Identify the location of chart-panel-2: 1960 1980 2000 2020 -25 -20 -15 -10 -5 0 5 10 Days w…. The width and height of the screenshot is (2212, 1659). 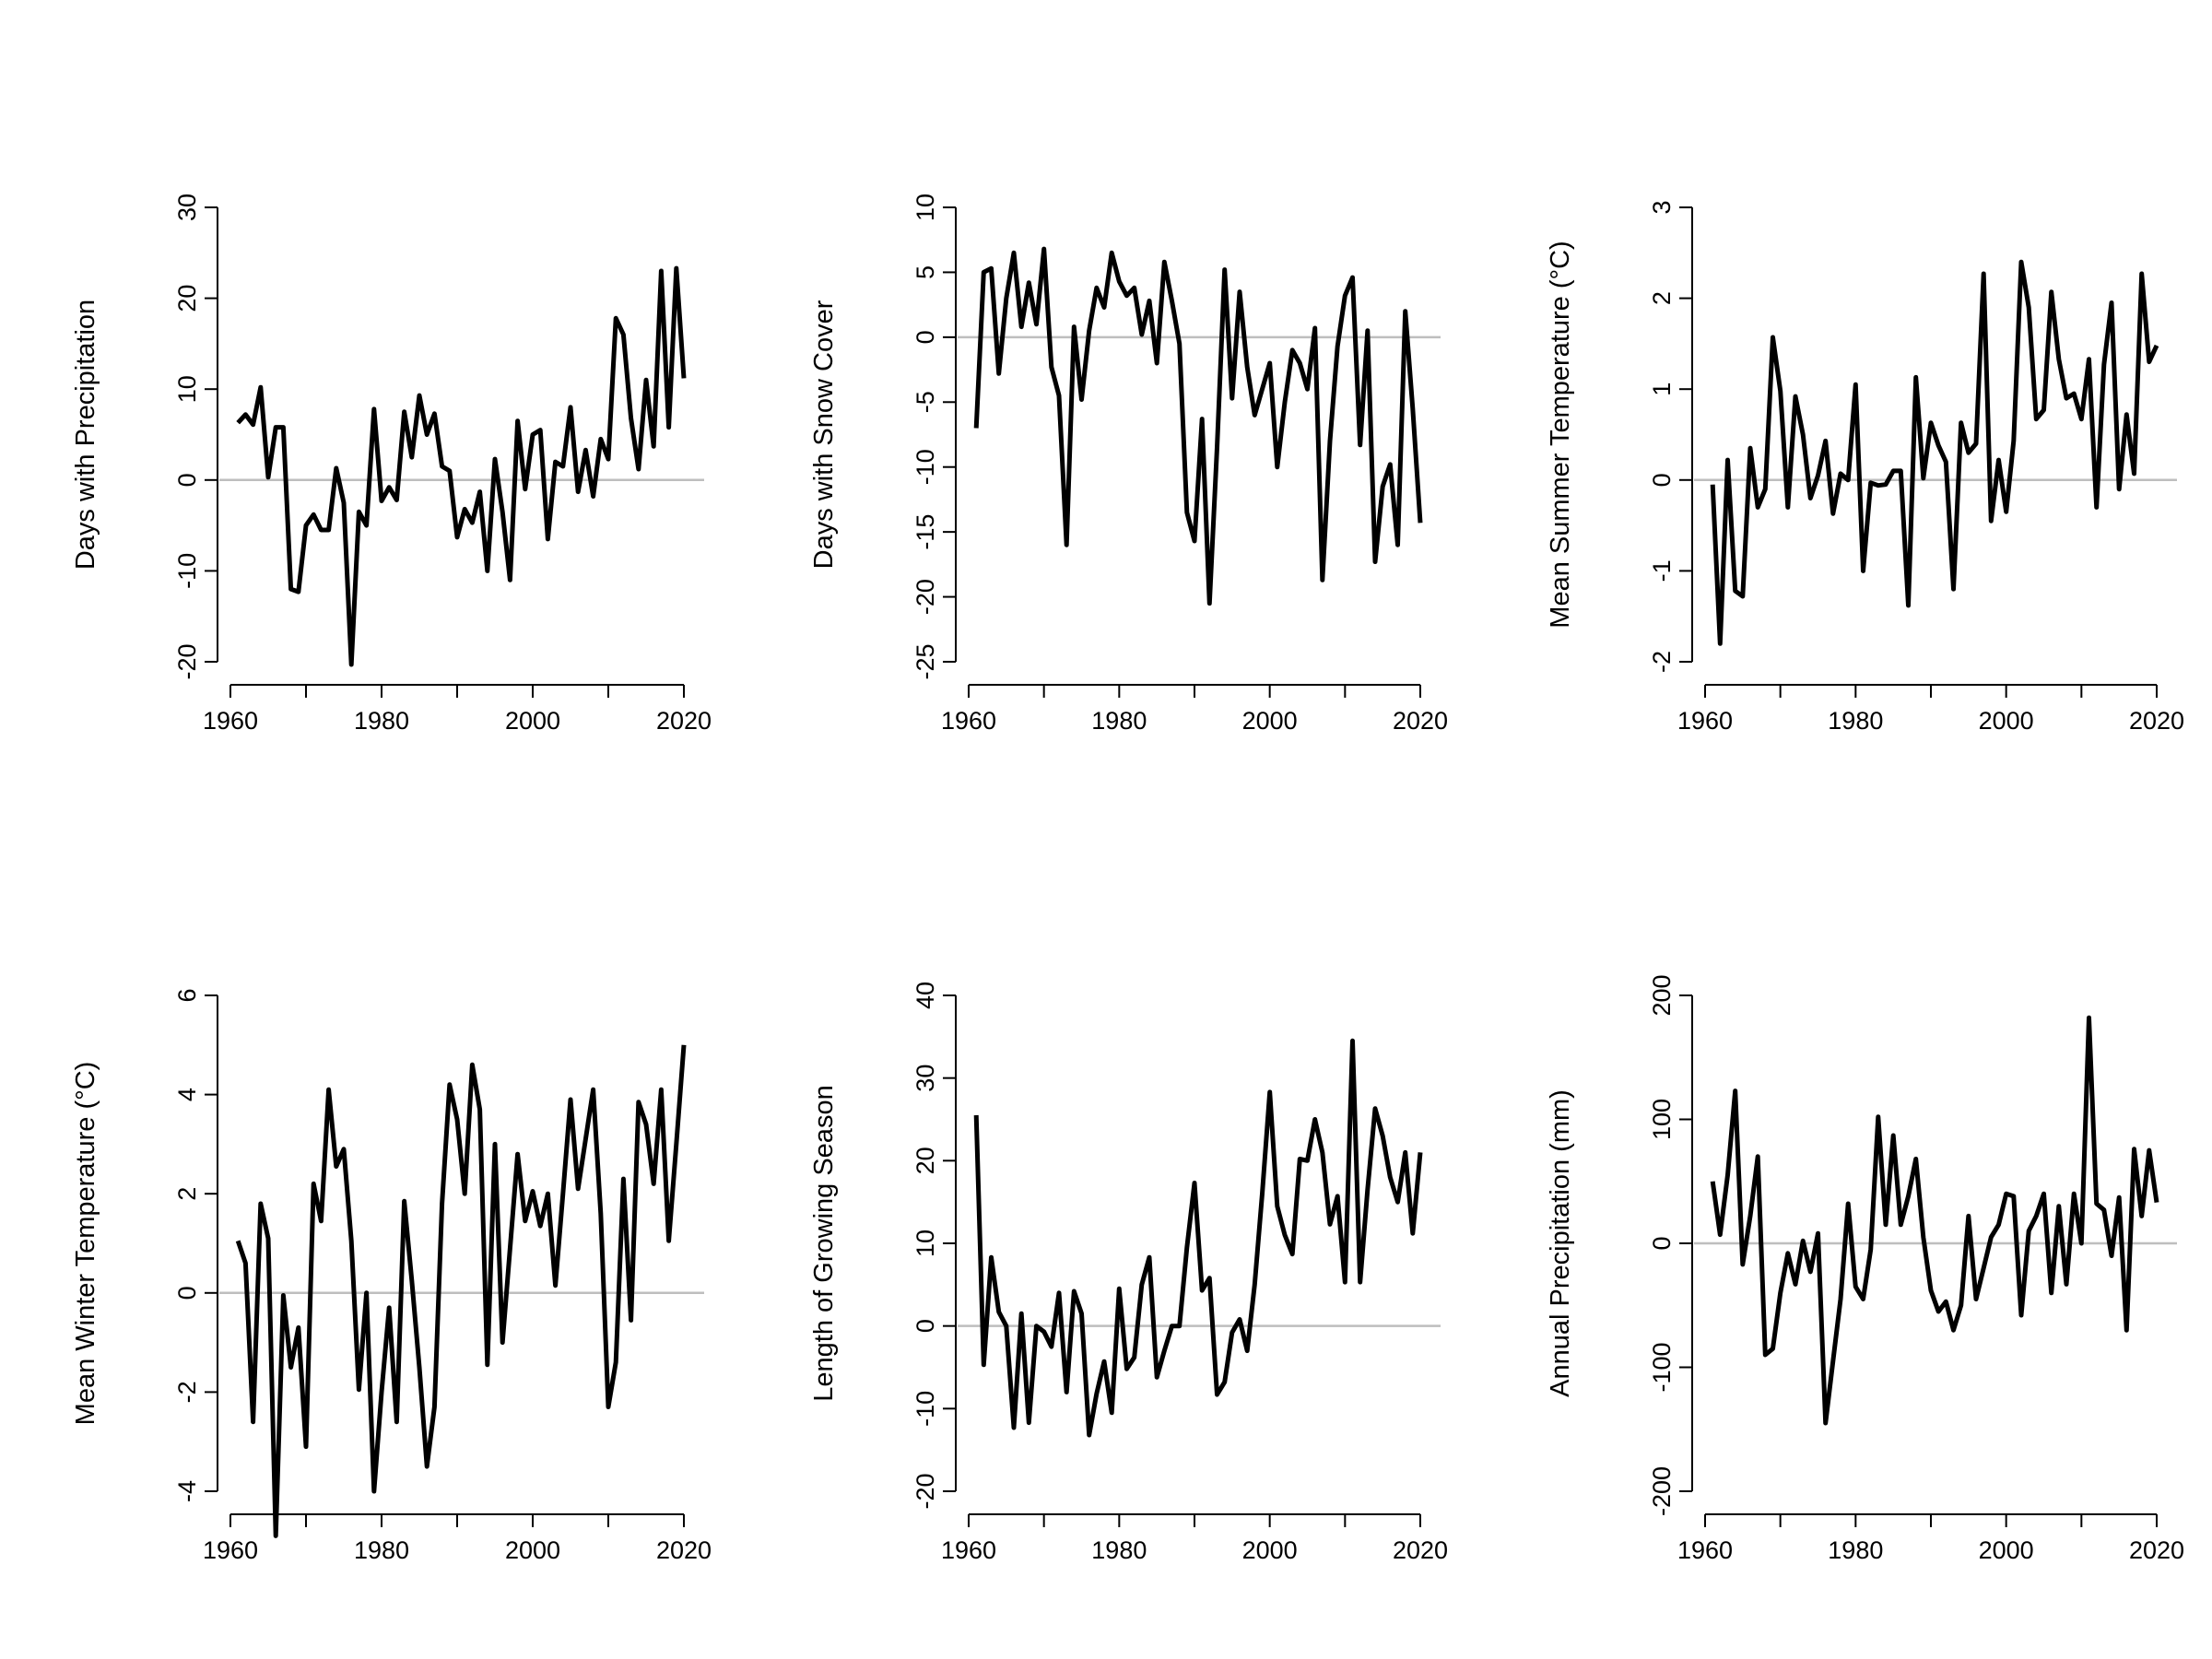
(1128, 464).